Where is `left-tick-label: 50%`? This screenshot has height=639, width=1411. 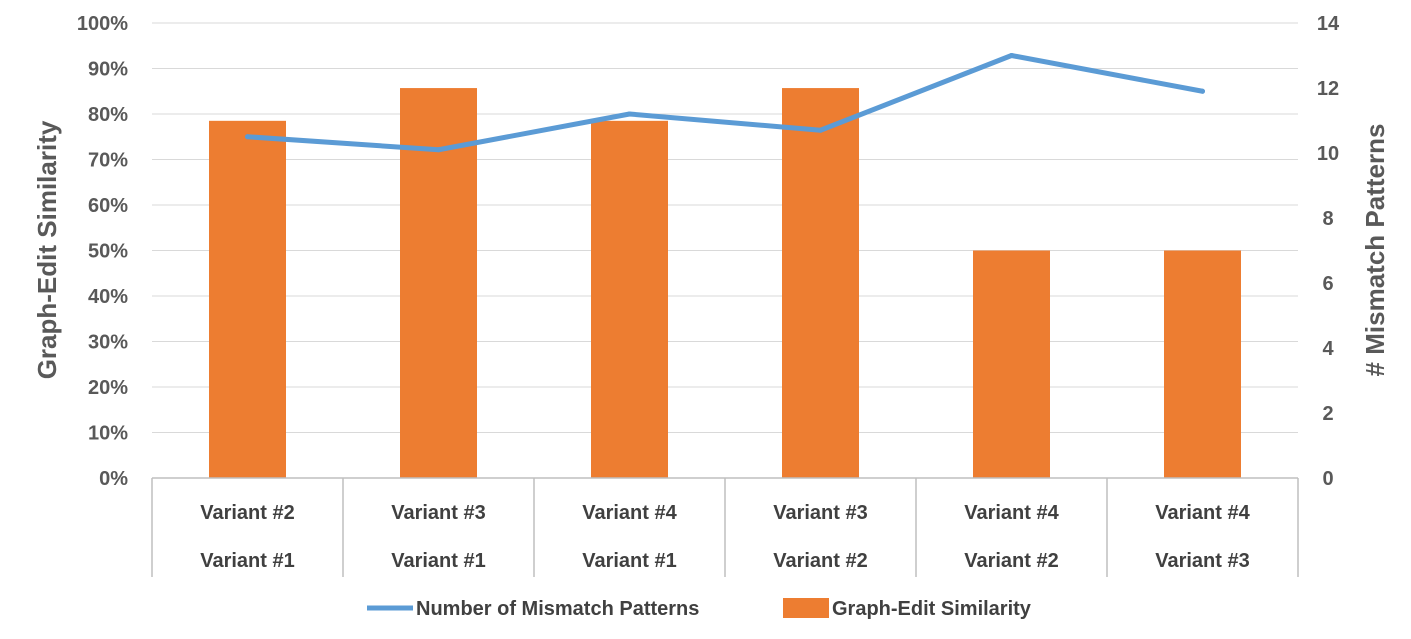 left-tick-label: 50% is located at coordinates (108, 252).